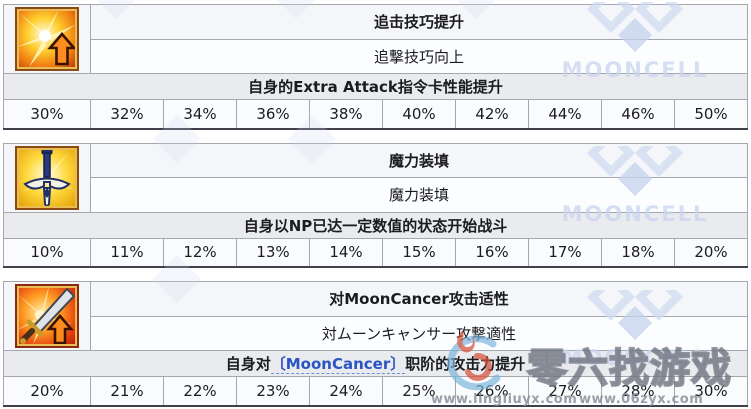 The height and width of the screenshot is (409, 751). Describe the element at coordinates (419, 299) in the screenshot. I see `skill-title: 对MoonCancer攻击适性` at that location.